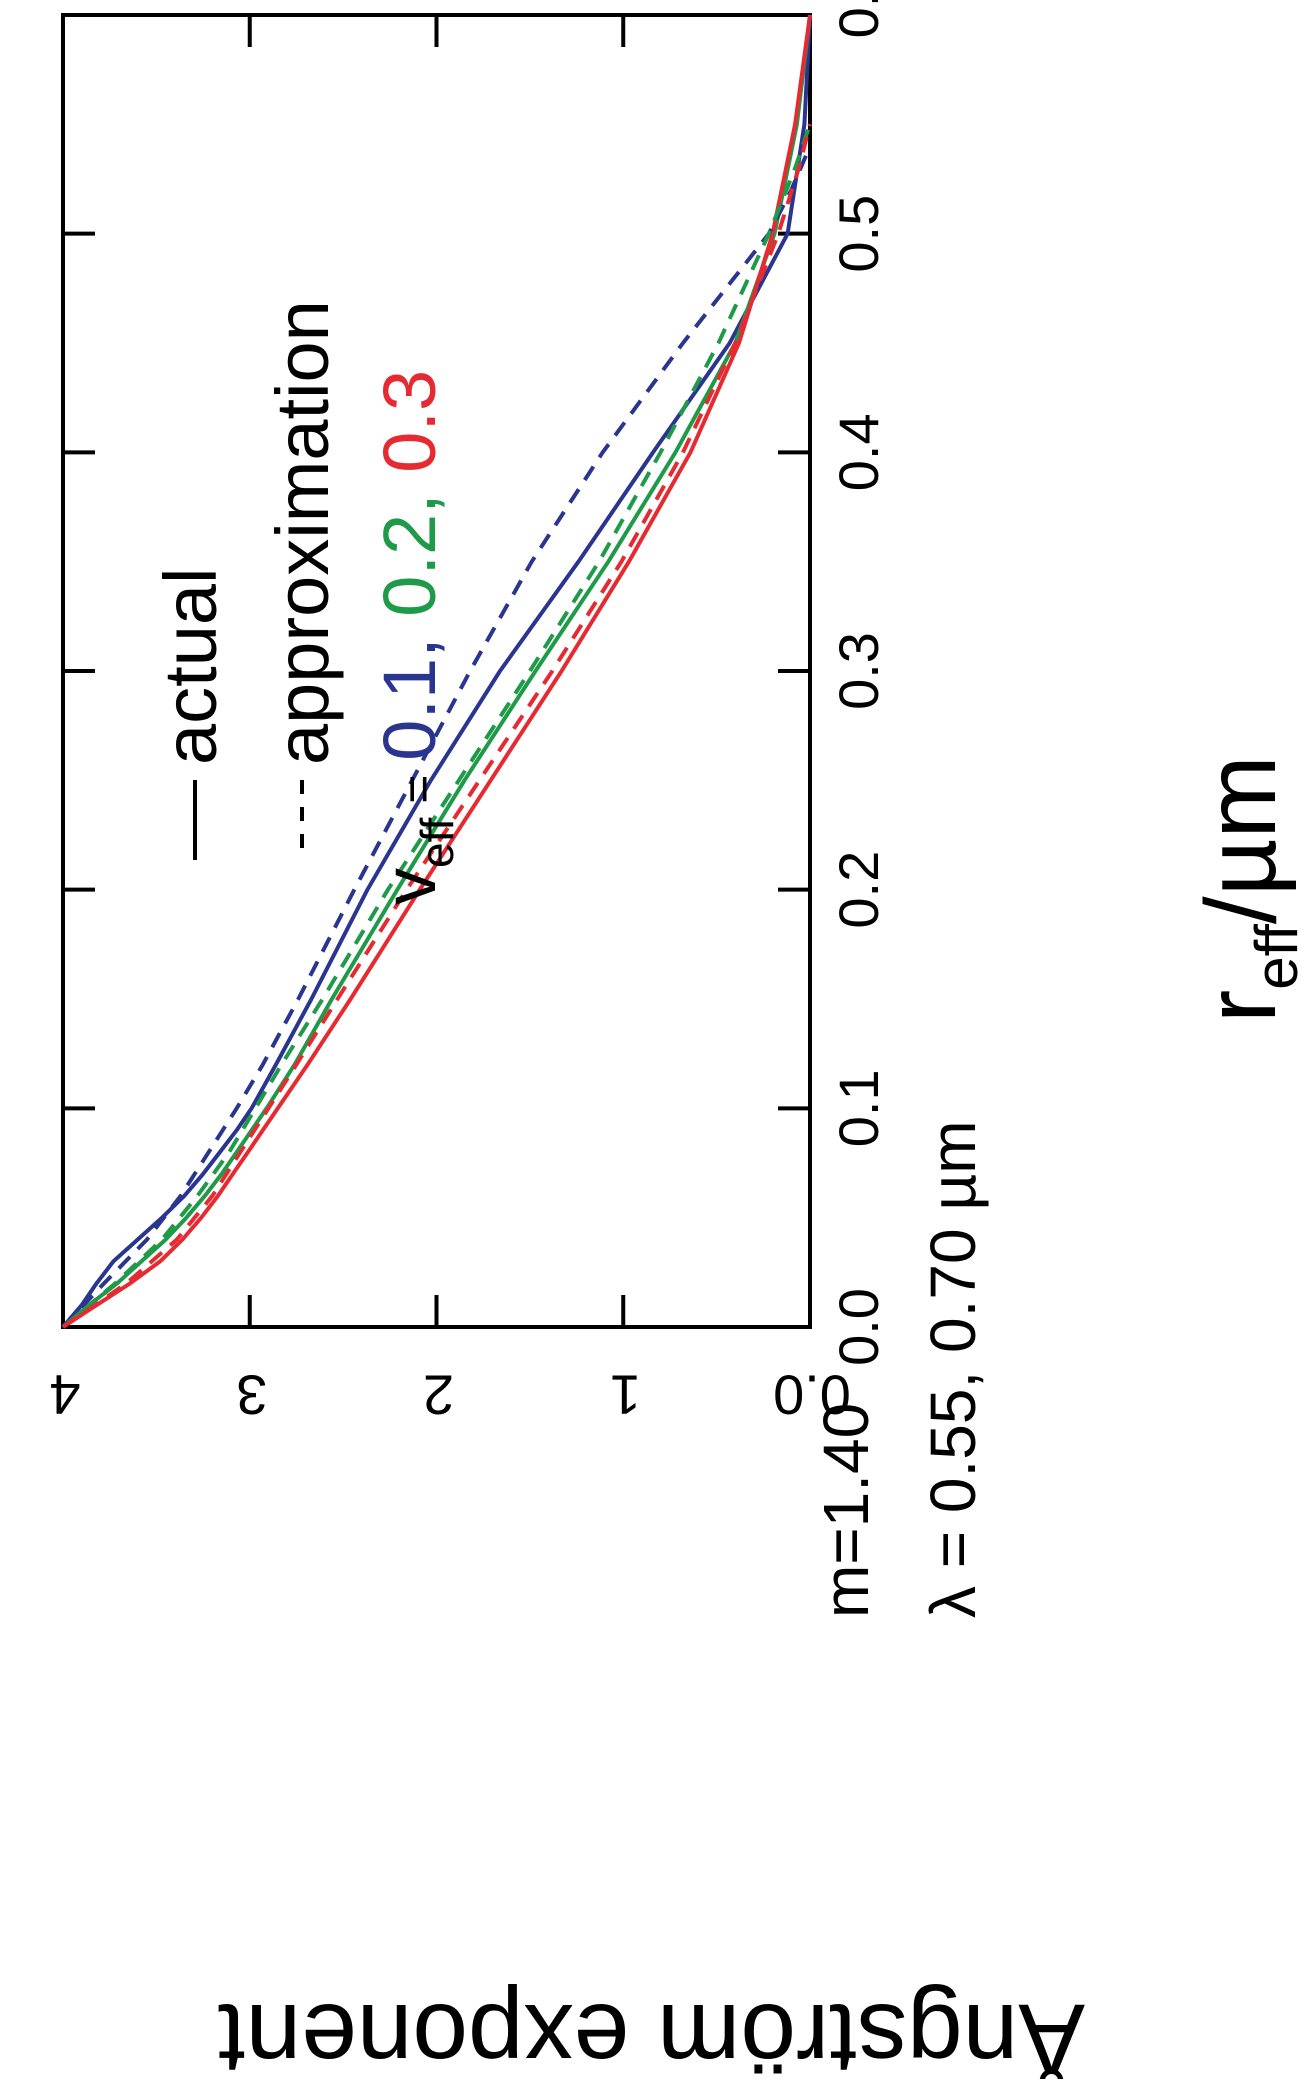 The image size is (1307, 2079). I want to click on legend-veff-line: veff = 0.1, 0.2, 0.3, so click(415, 637).